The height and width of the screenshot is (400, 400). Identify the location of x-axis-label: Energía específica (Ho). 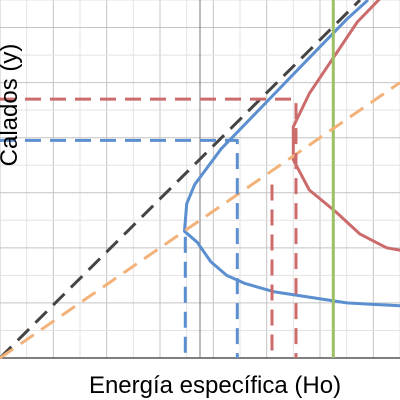
(215, 385).